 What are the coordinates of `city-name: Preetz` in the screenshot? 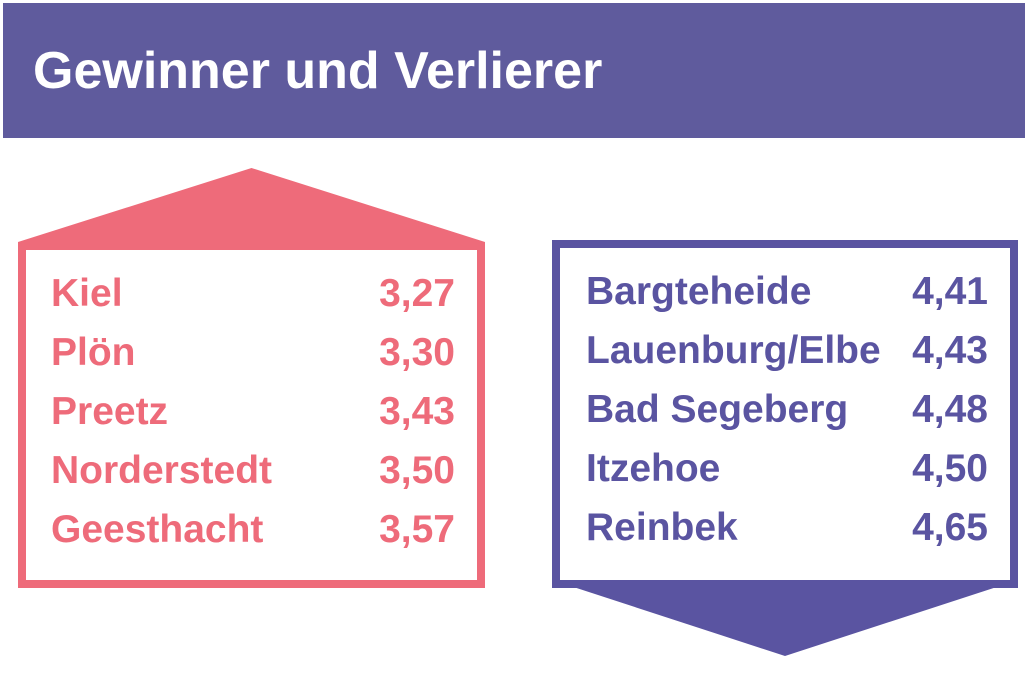 It's located at (110, 411).